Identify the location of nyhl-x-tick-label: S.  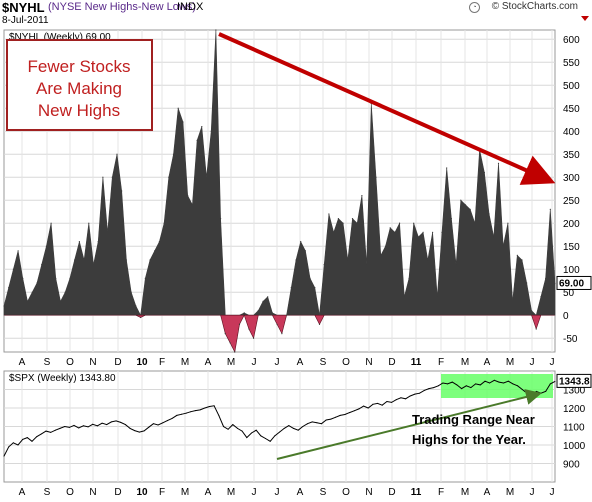
(47, 362).